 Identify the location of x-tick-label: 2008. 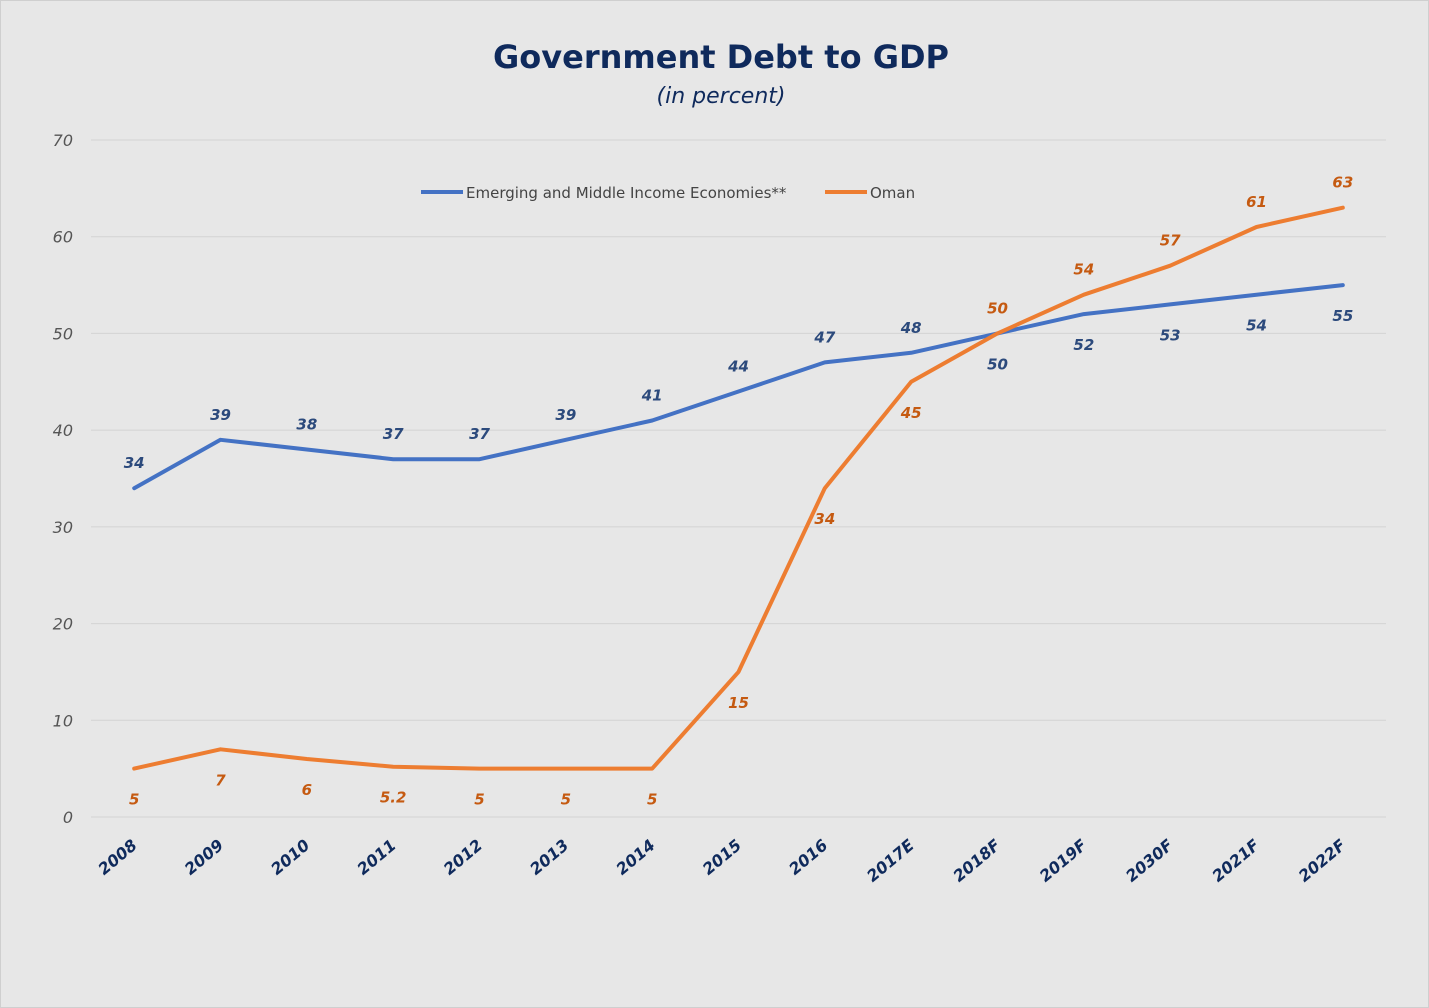
(117, 857).